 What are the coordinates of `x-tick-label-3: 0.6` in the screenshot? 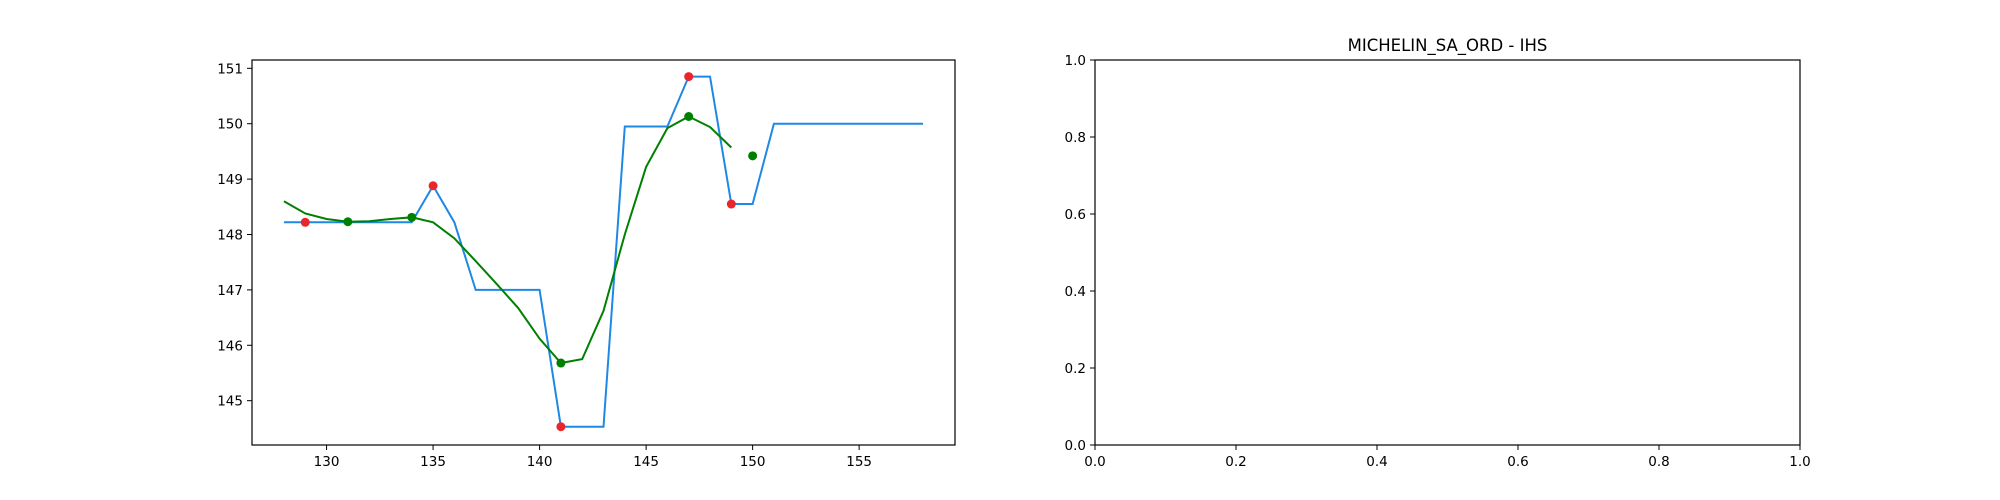 It's located at (1517, 462).